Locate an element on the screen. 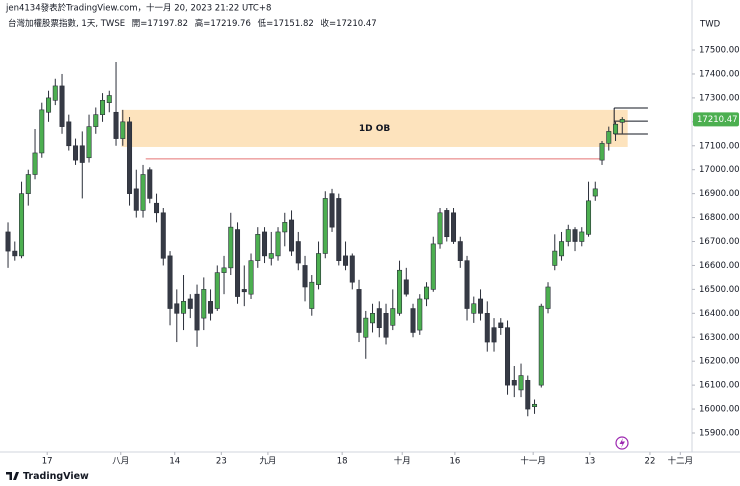 The height and width of the screenshot is (486, 740). x-tick-label: 23 is located at coordinates (221, 462).